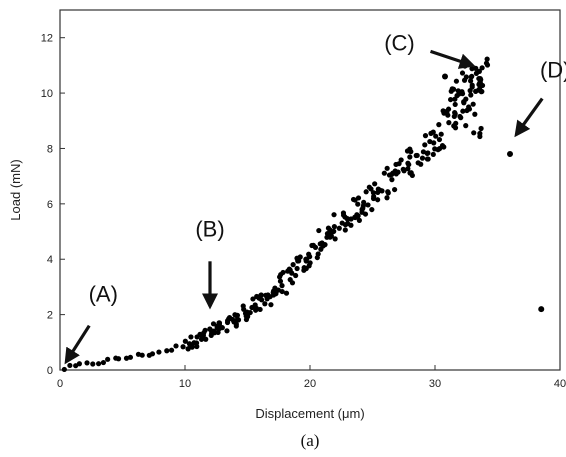 This screenshot has width=566, height=457. I want to click on x-axis-title: Displacement (μm), so click(309, 413).